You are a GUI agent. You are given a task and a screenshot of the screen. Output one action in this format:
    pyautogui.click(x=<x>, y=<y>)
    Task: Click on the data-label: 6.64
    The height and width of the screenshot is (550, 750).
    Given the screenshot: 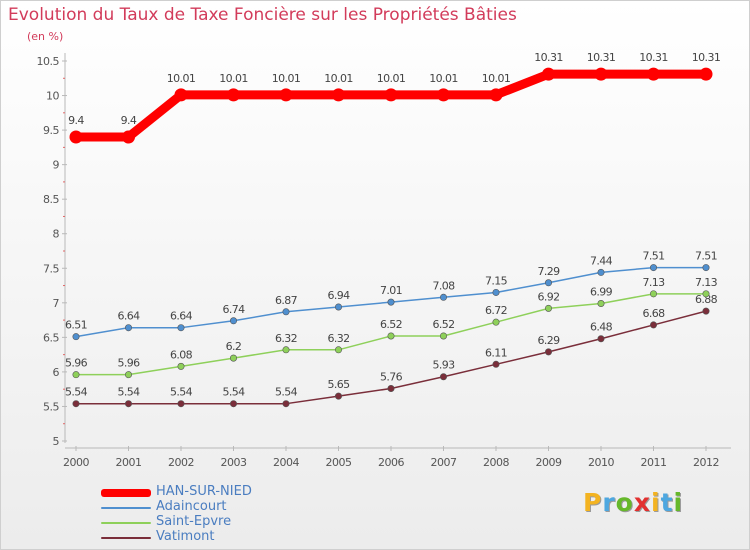 What is the action you would take?
    pyautogui.click(x=128, y=316)
    